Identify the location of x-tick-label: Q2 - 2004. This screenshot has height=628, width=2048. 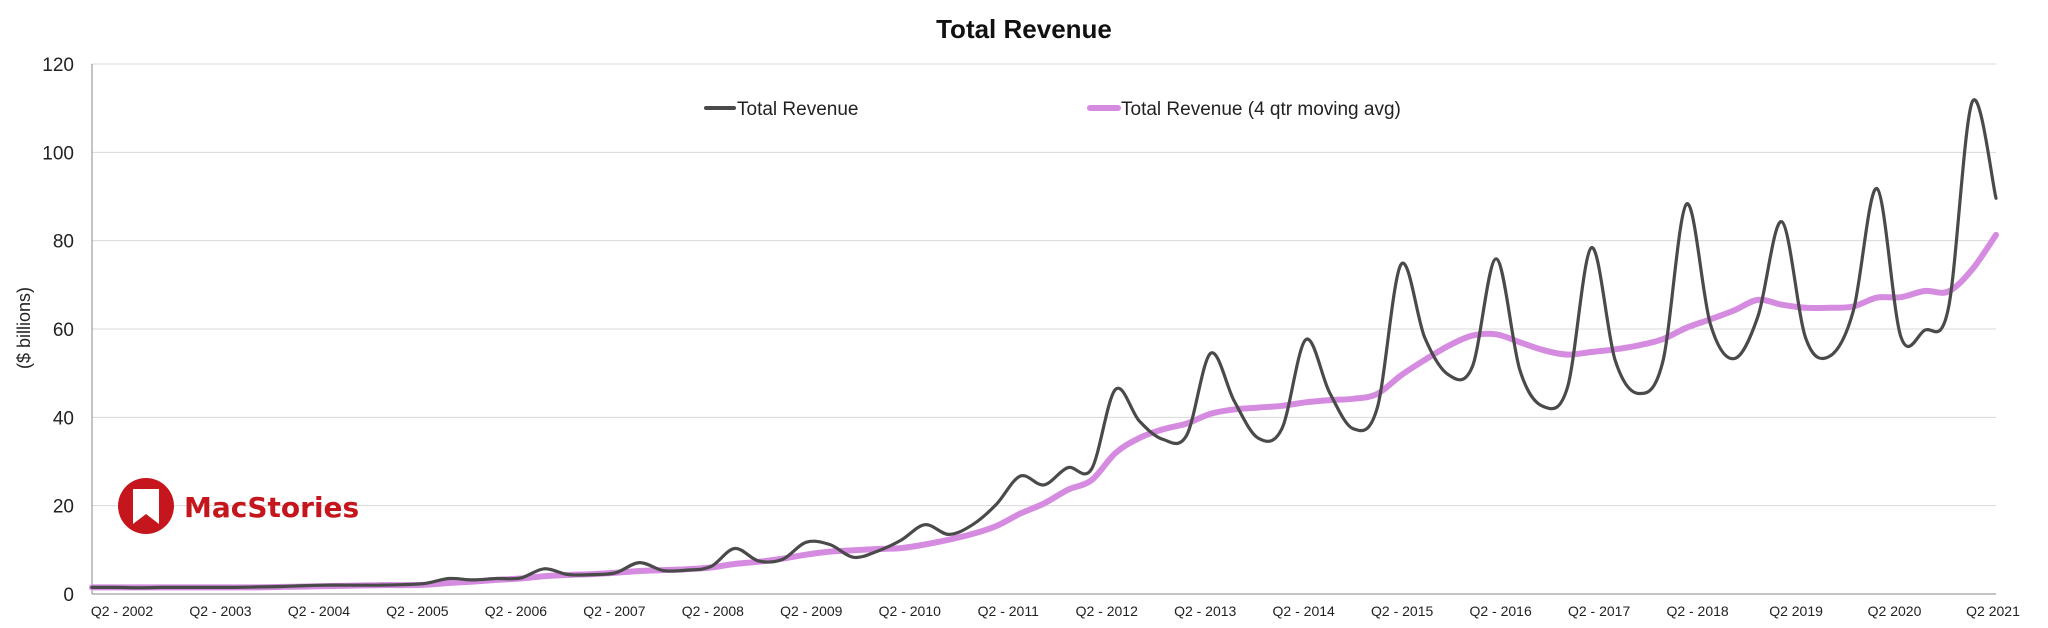
(319, 611).